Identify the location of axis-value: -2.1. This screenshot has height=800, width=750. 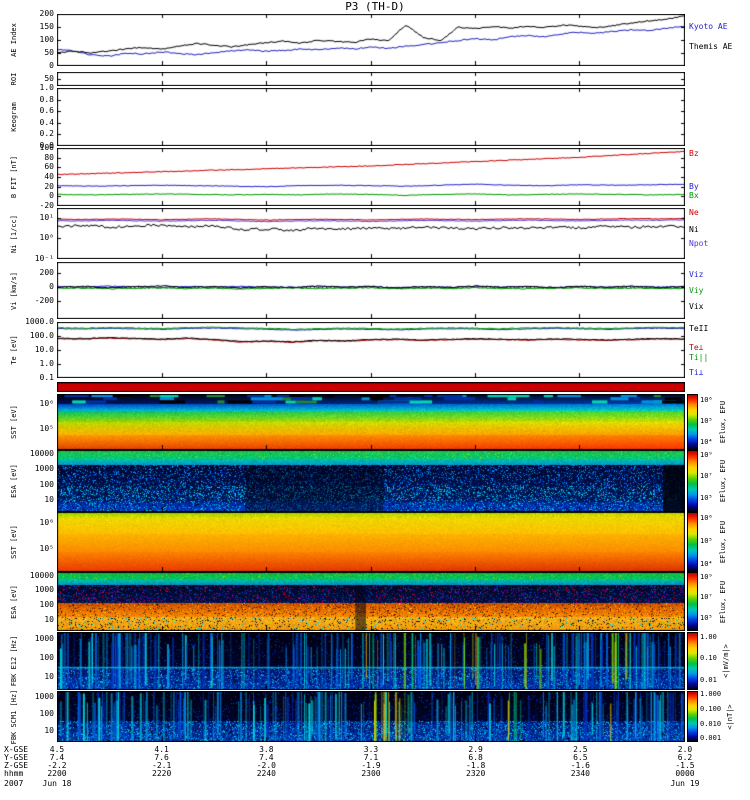
(162, 765).